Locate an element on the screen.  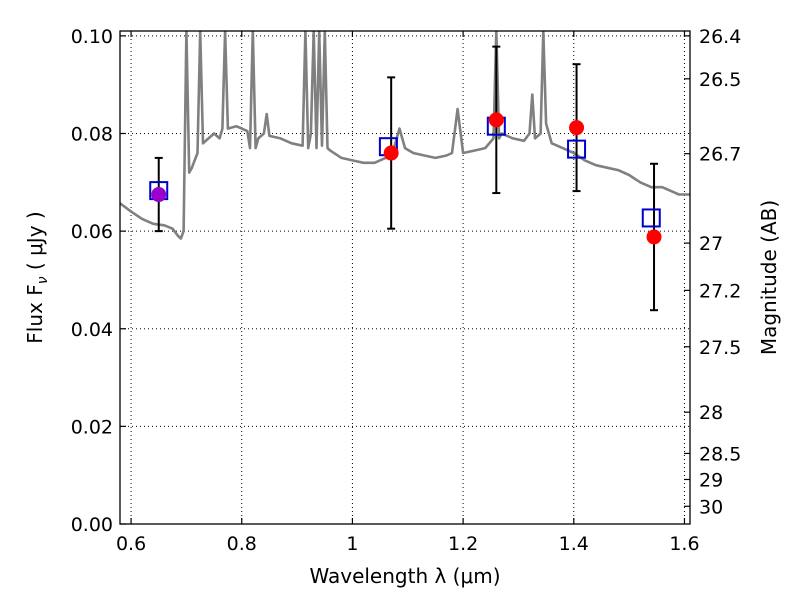
y-tick-label: 0.04 is located at coordinates (92, 330).